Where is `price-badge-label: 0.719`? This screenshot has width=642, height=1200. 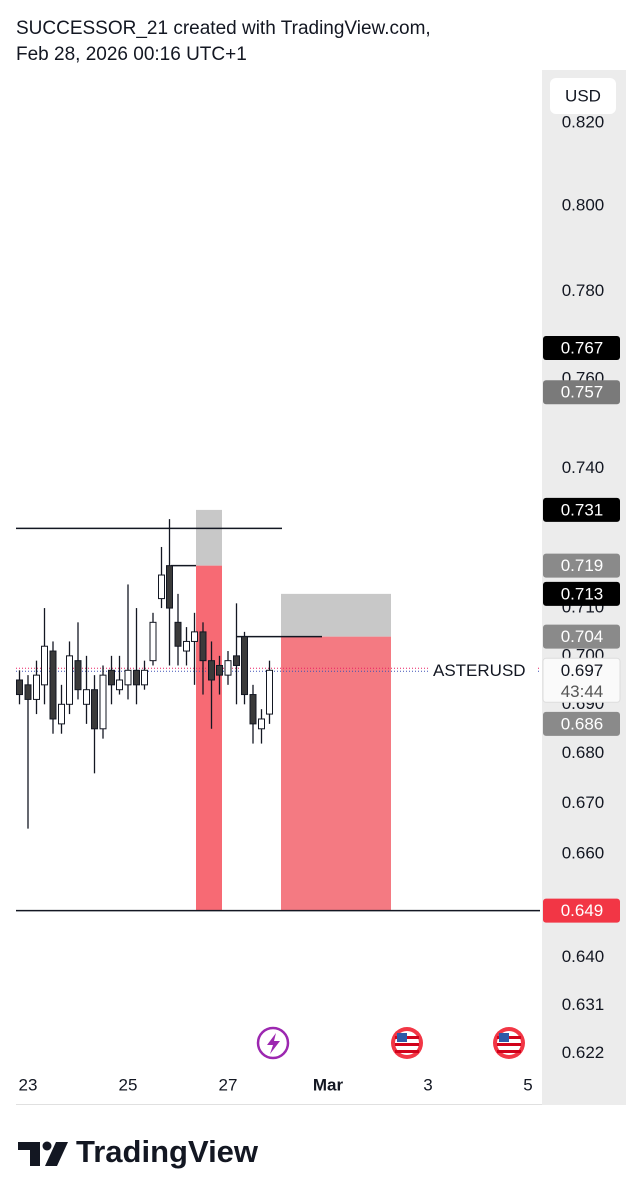
price-badge-label: 0.719 is located at coordinates (582, 565).